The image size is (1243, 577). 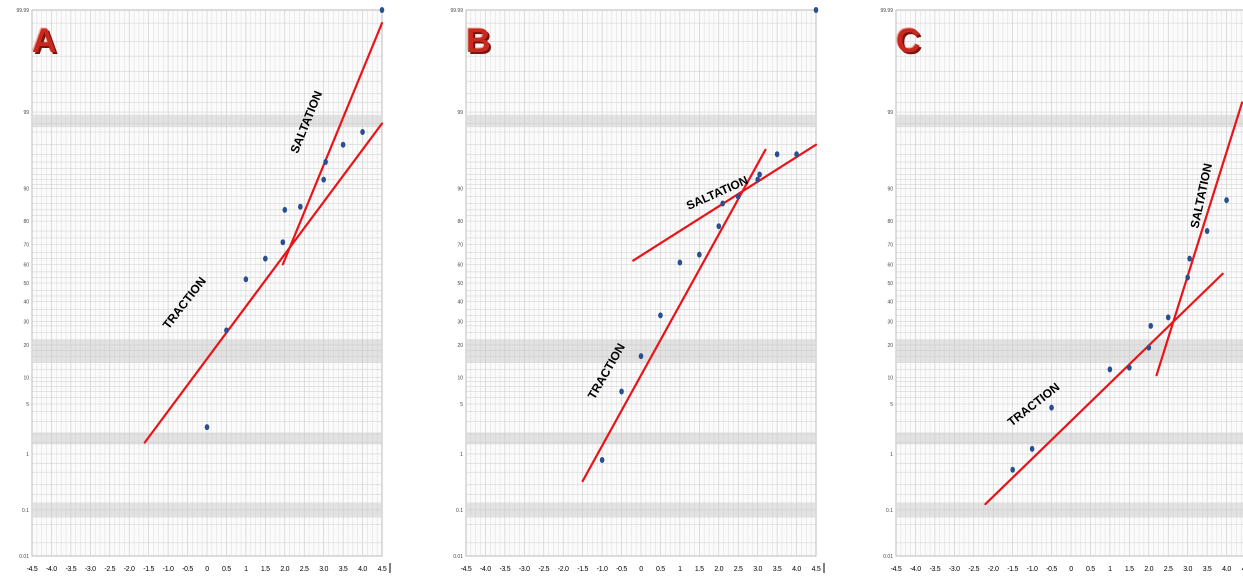 I want to click on y-tick-label: 30, so click(x=26, y=323).